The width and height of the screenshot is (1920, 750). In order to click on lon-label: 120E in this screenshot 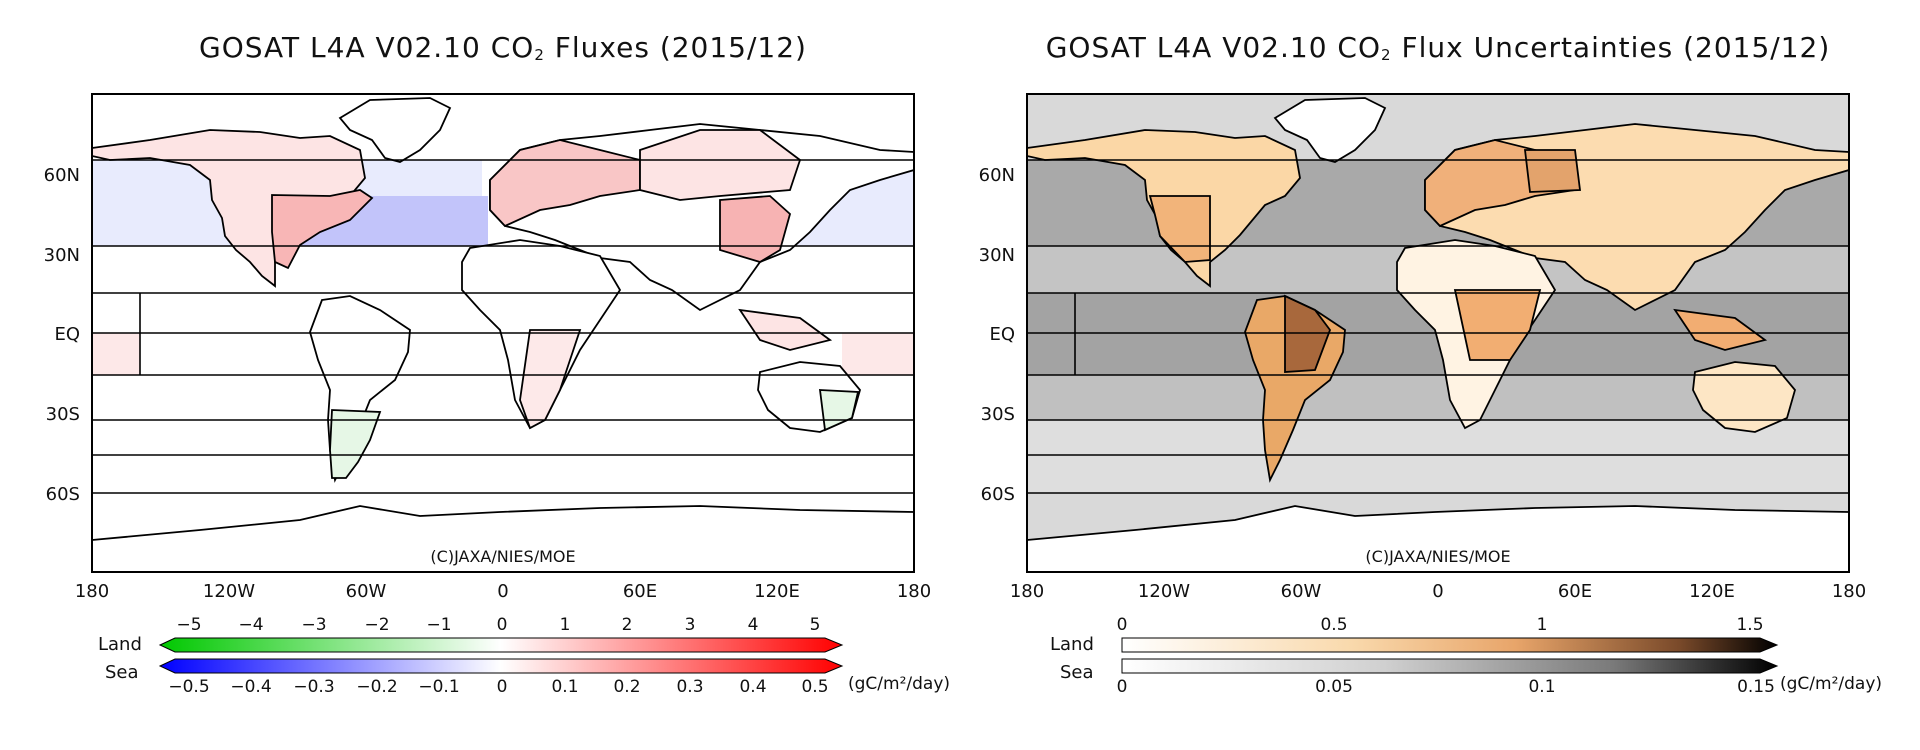, I will do `click(1712, 591)`.